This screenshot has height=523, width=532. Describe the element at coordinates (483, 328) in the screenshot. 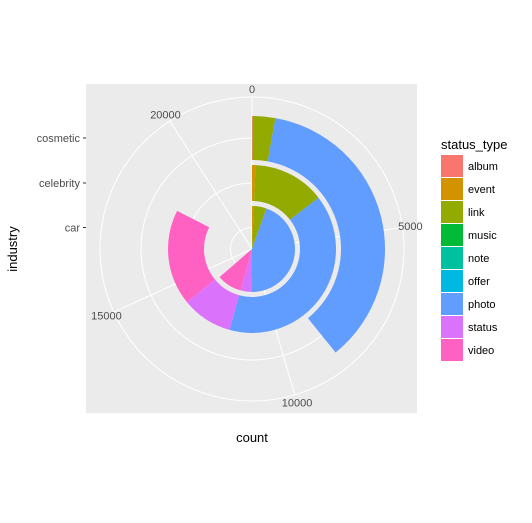

I see `legend-label-status: status` at that location.